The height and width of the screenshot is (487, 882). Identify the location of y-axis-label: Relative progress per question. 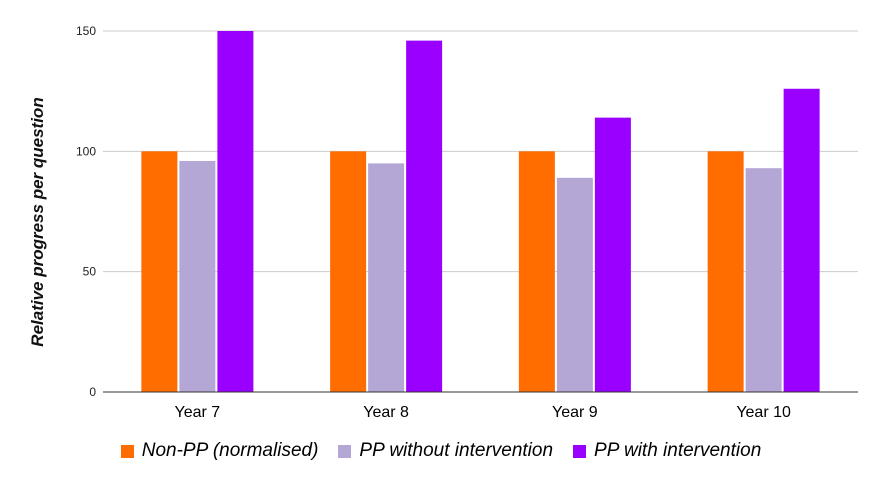
(37, 221).